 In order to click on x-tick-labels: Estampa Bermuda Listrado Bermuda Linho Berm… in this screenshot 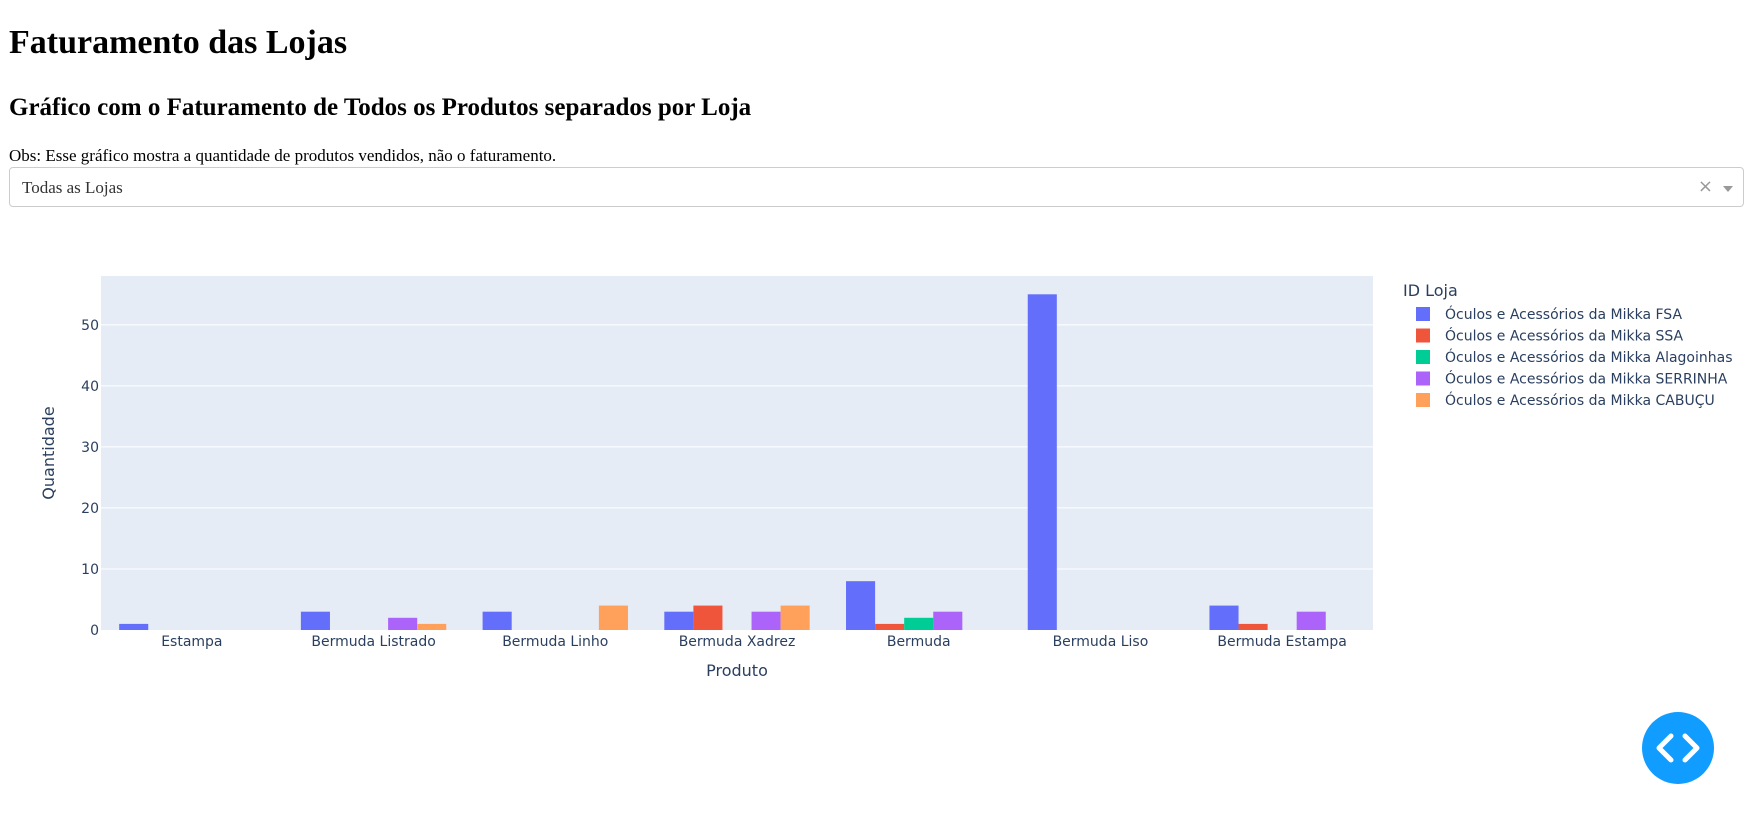, I will do `click(754, 642)`.